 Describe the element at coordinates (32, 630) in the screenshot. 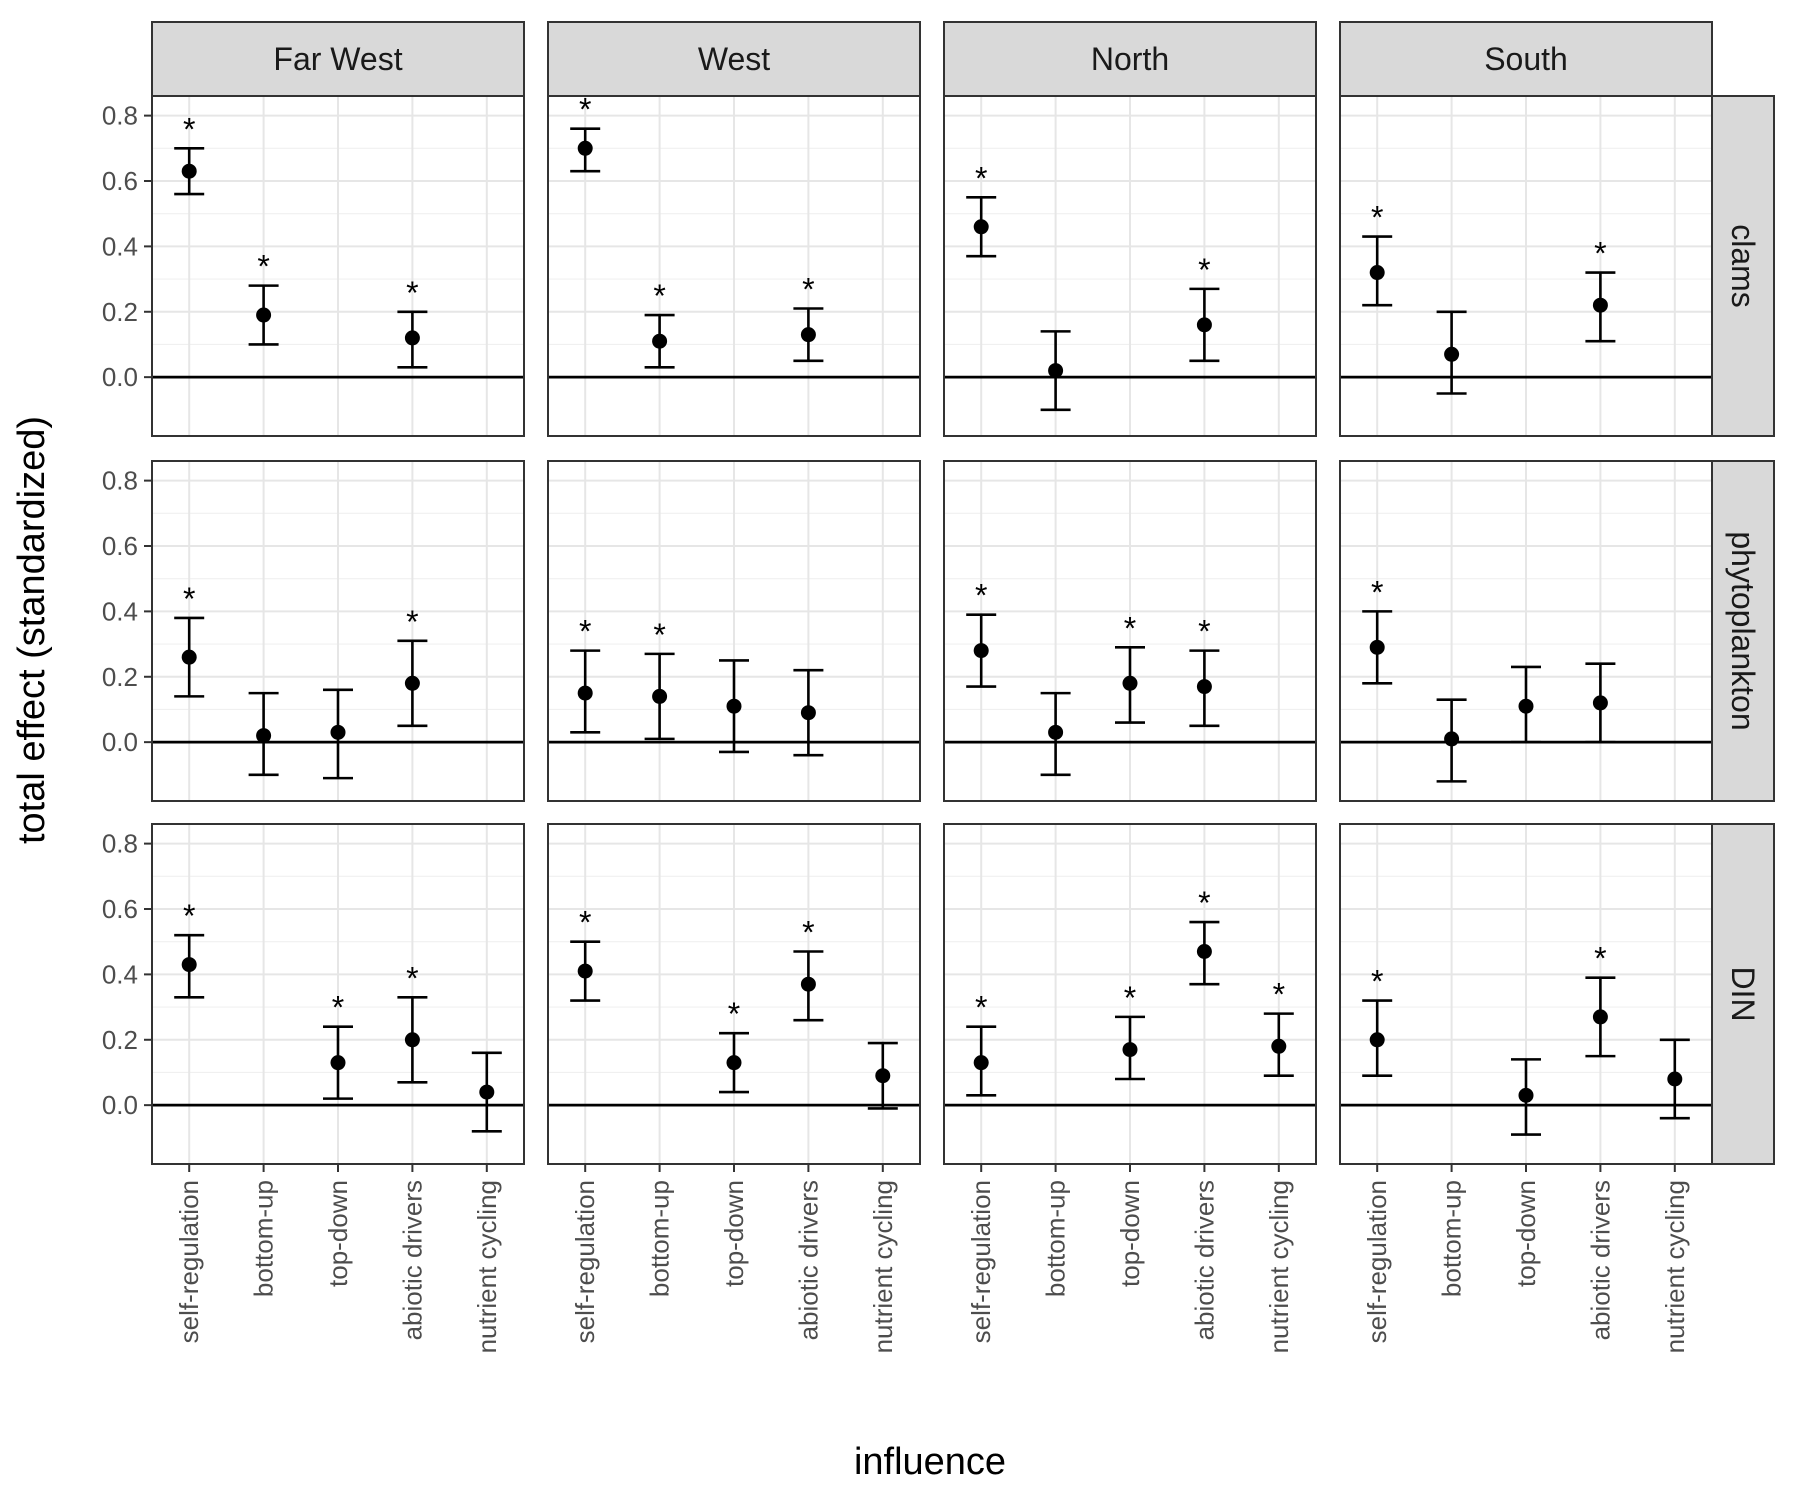

I see `y-axis-title: total effect (standardized)` at that location.